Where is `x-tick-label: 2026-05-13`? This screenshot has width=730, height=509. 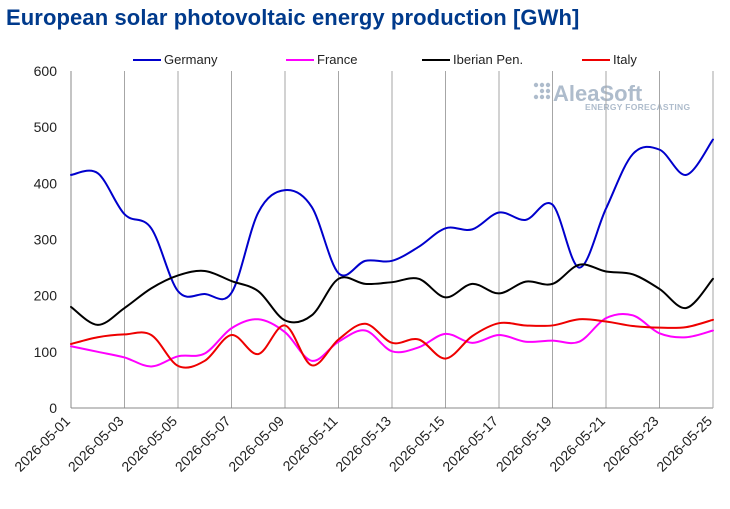
x-tick-label: 2026-05-13 is located at coordinates (363, 444).